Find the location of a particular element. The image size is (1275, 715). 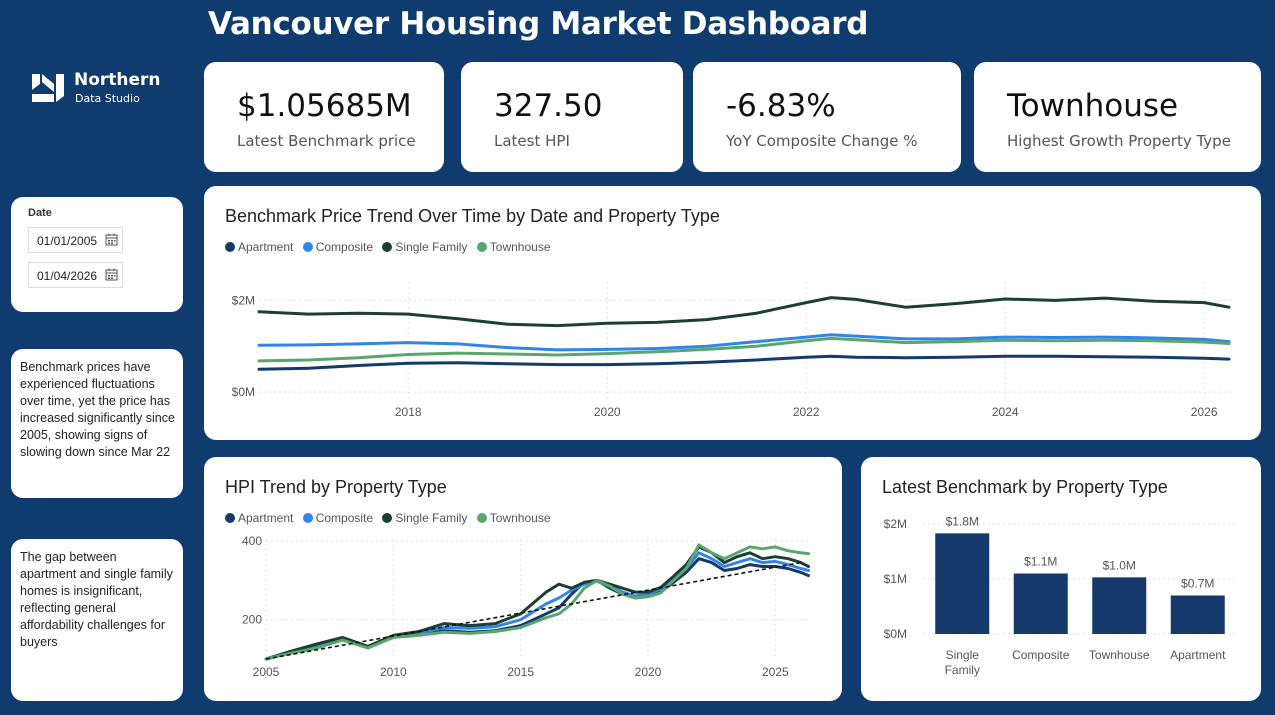

kpi-value: $1.05685M is located at coordinates (324, 106).